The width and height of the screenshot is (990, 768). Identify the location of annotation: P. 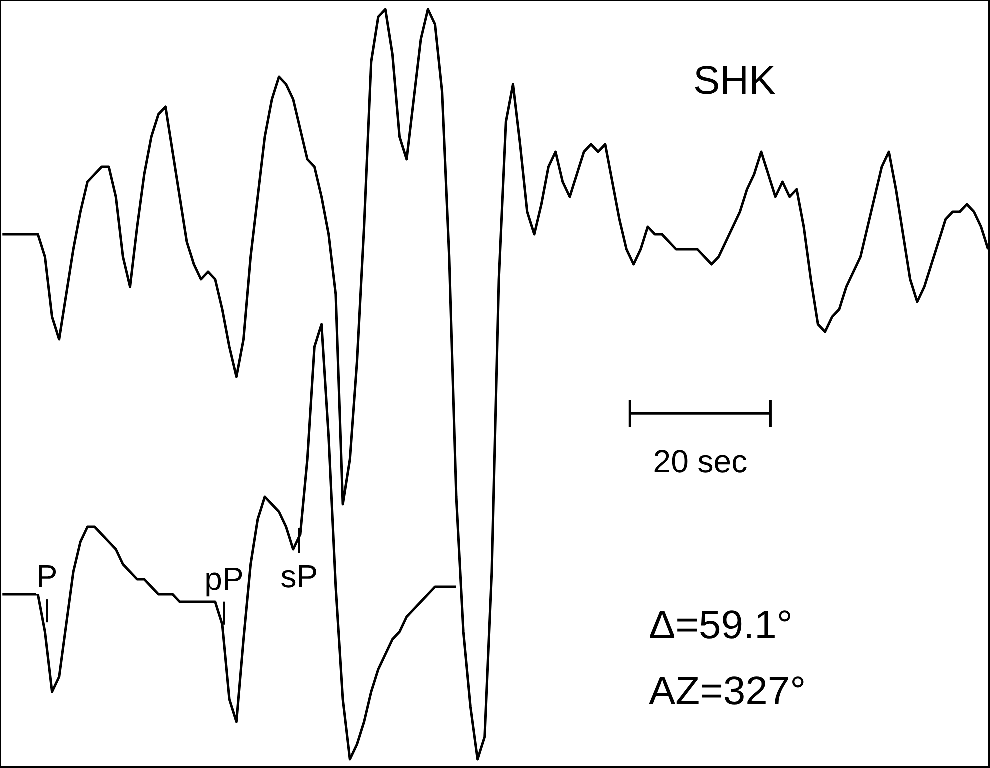
(47, 576).